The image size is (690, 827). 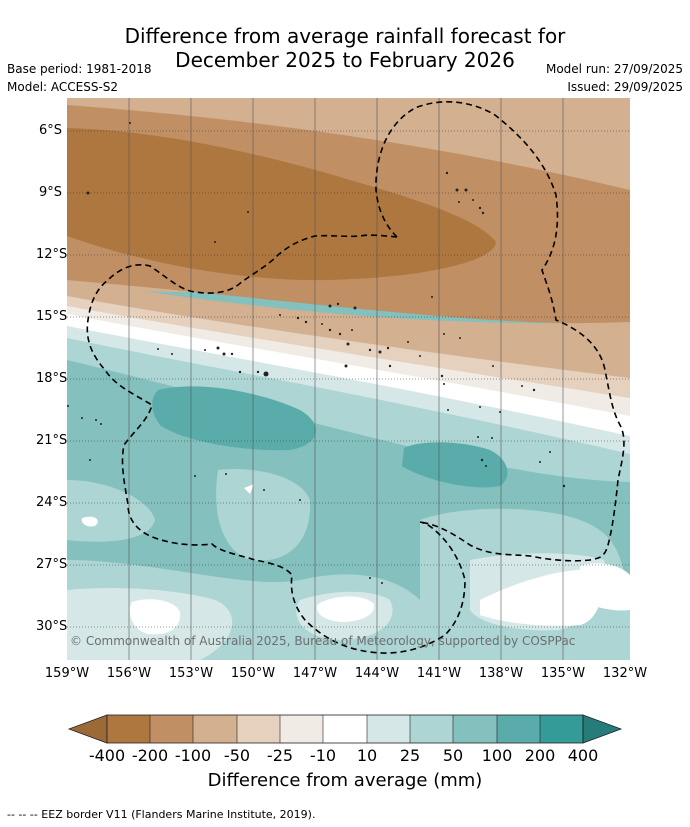 I want to click on colorbar-tick-label: -400, so click(x=107, y=755).